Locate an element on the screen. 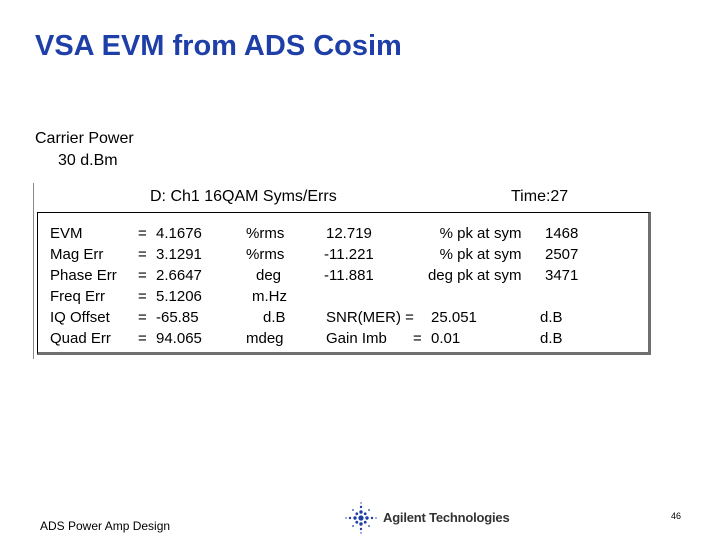 This screenshot has height=540, width=720. page-number: 46 is located at coordinates (676, 516).